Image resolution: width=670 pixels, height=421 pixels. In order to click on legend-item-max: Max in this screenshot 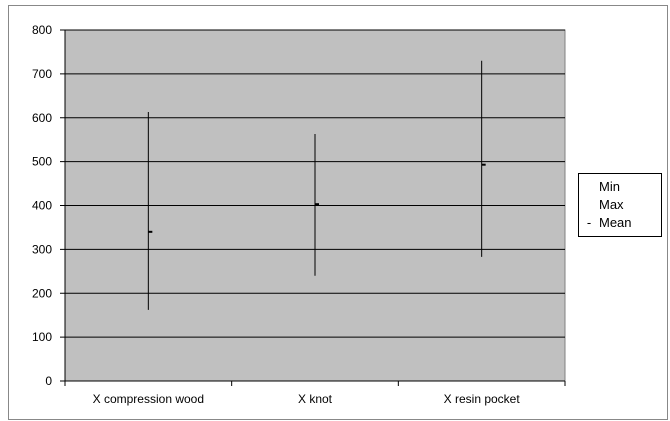, I will do `click(620, 205)`.